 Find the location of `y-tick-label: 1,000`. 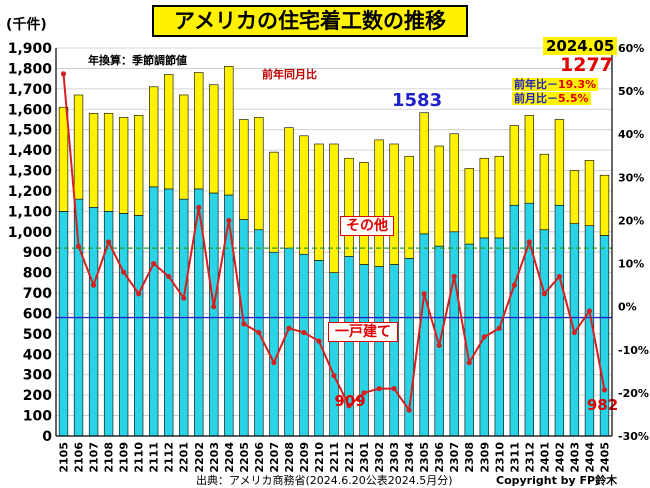

y-tick-label: 1,000 is located at coordinates (30, 233).